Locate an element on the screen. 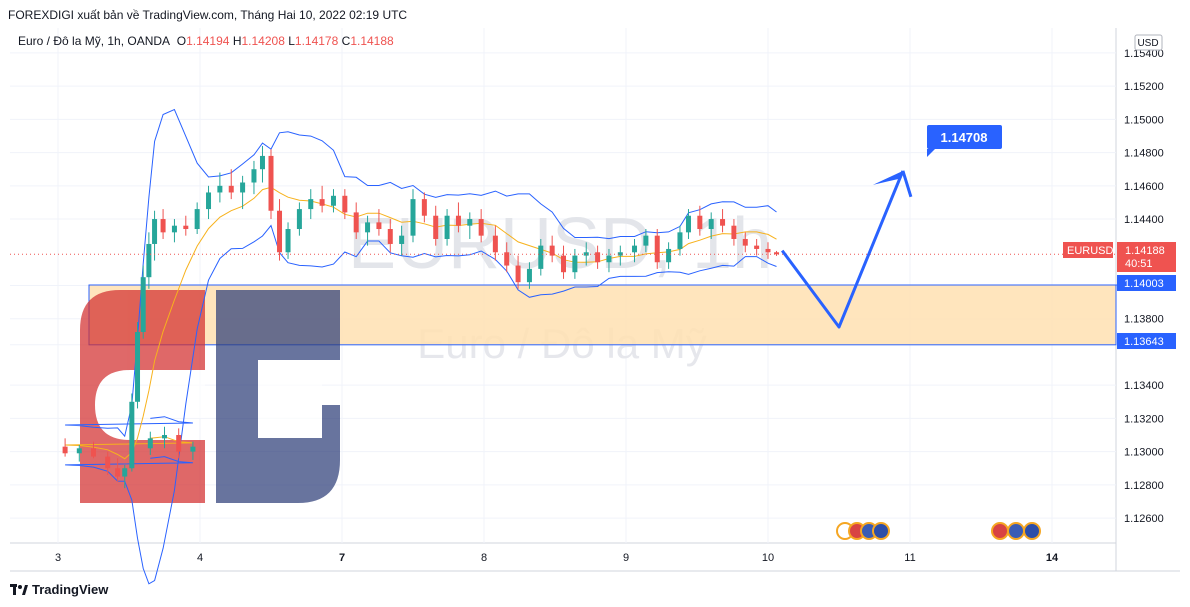  target-label-box is located at coordinates (964, 137).